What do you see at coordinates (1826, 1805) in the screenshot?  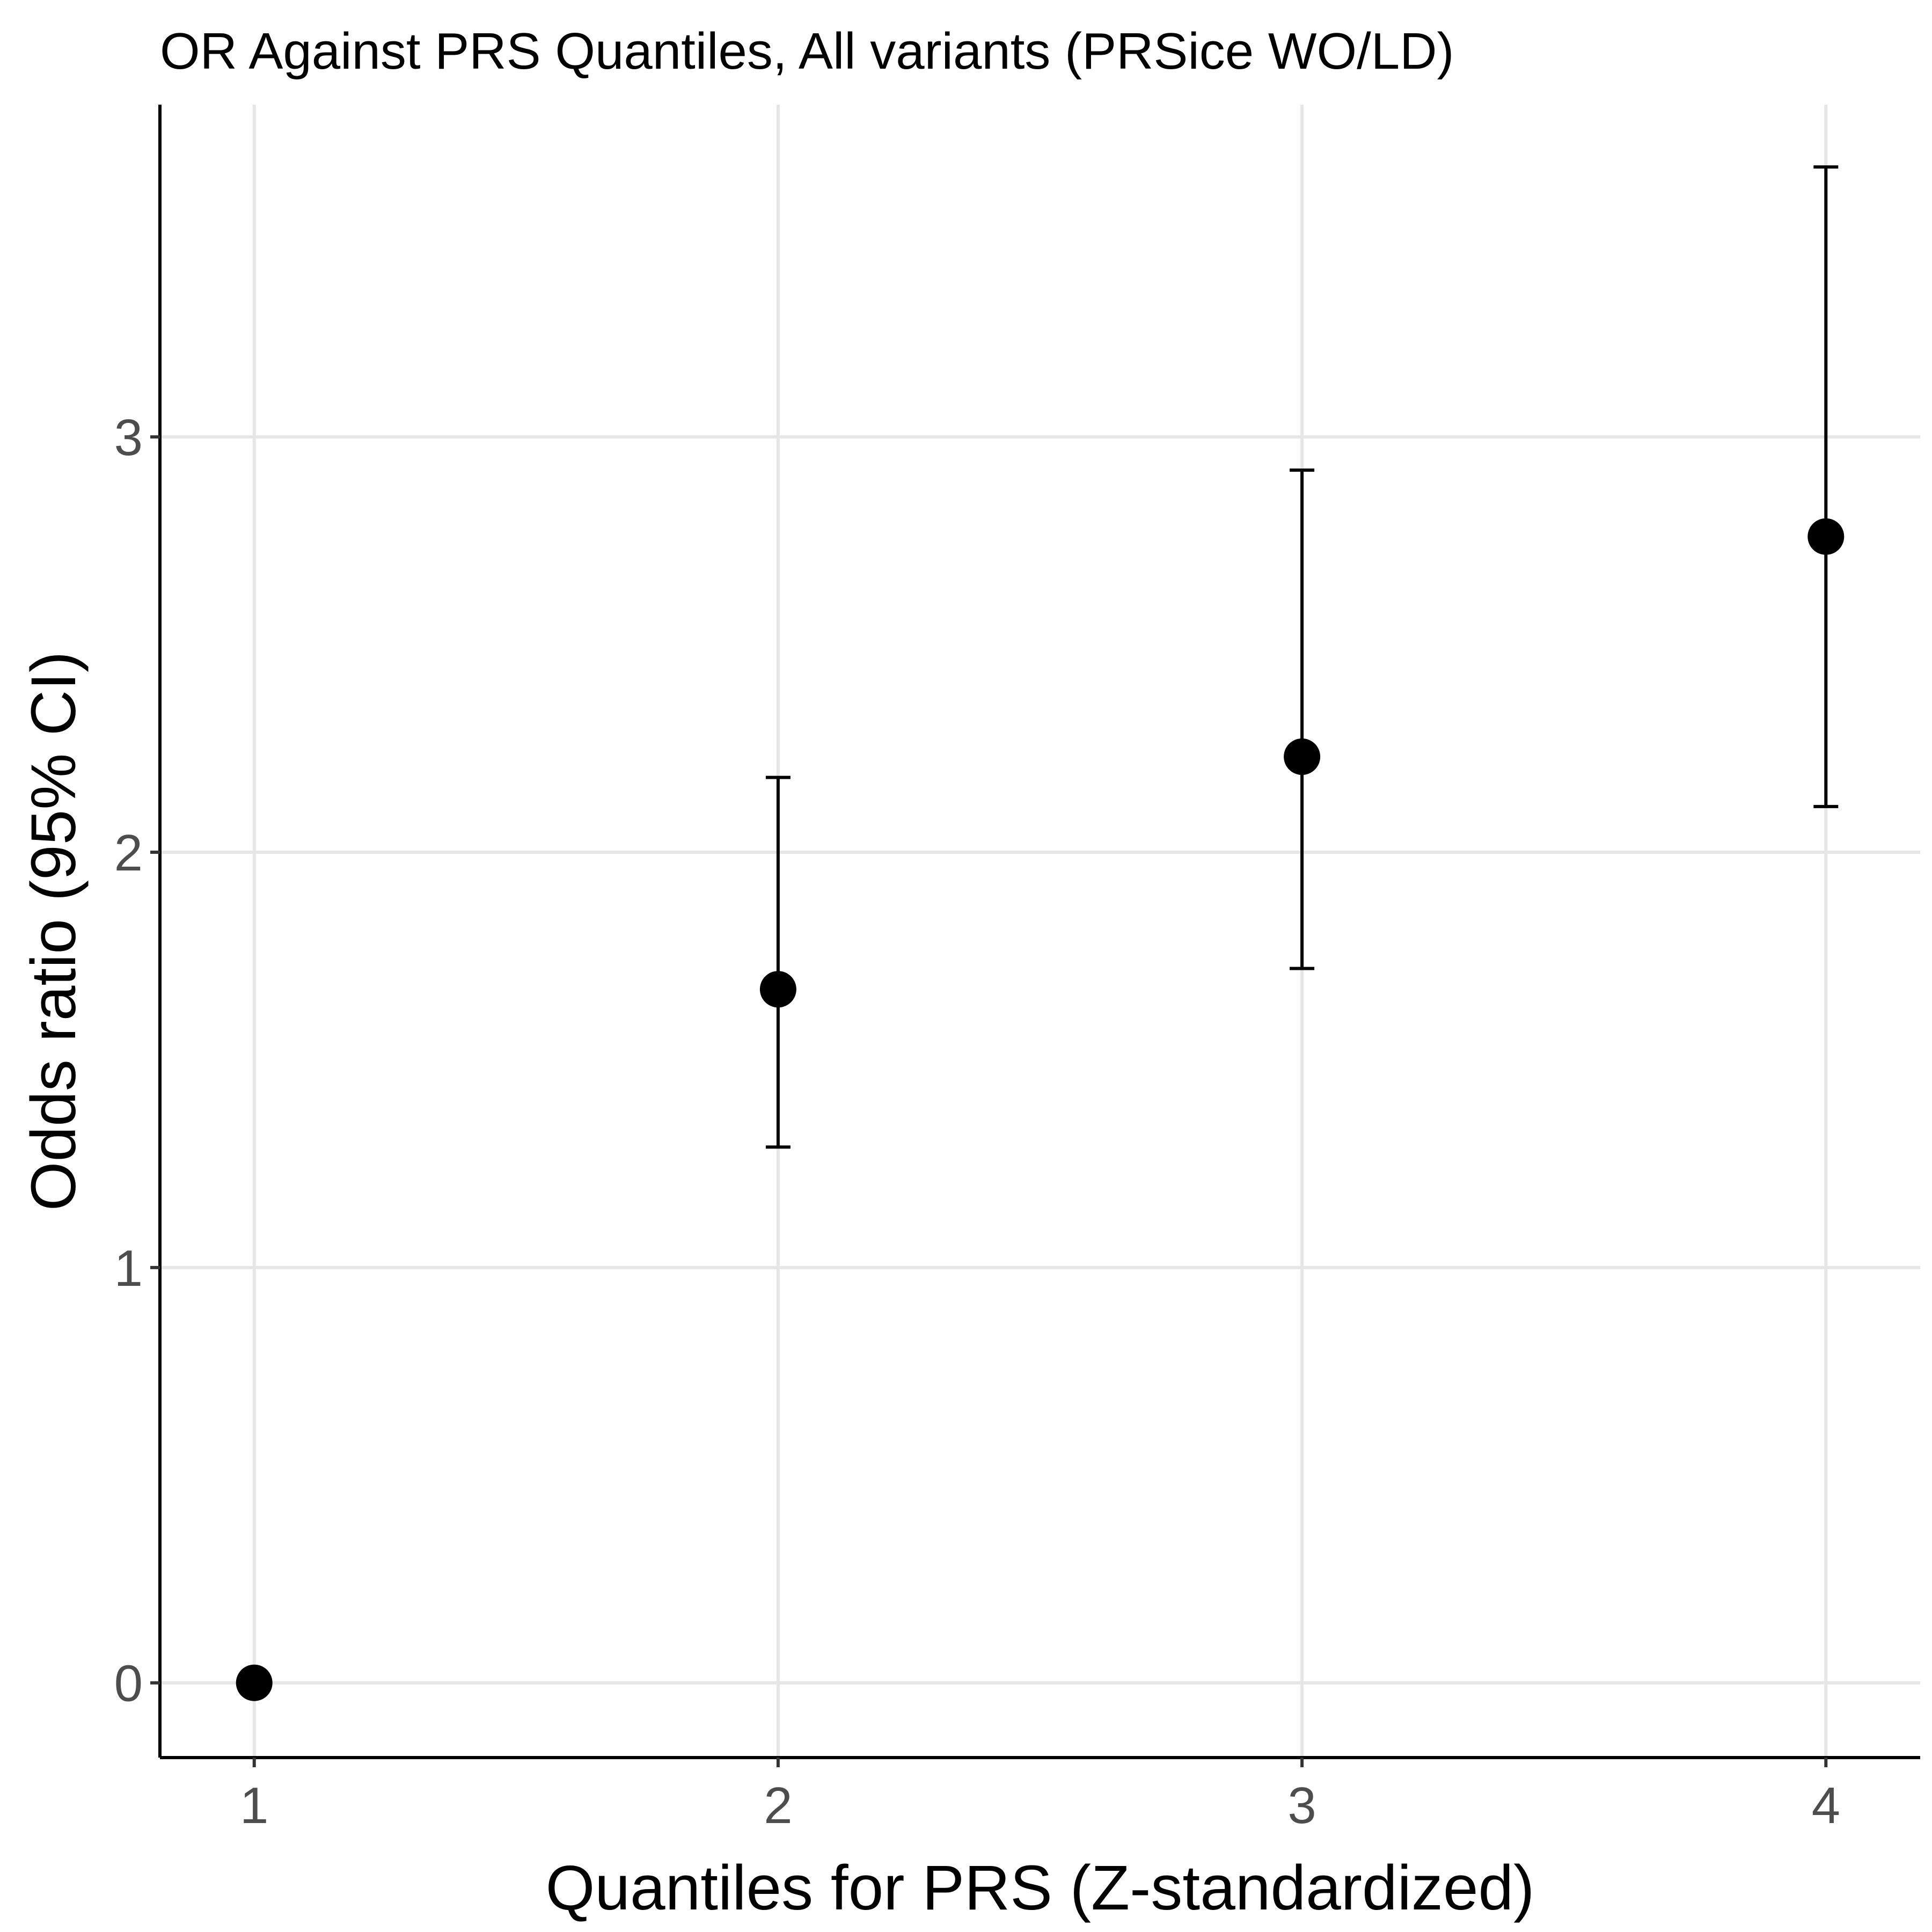 I see `x-tick-label: 4` at bounding box center [1826, 1805].